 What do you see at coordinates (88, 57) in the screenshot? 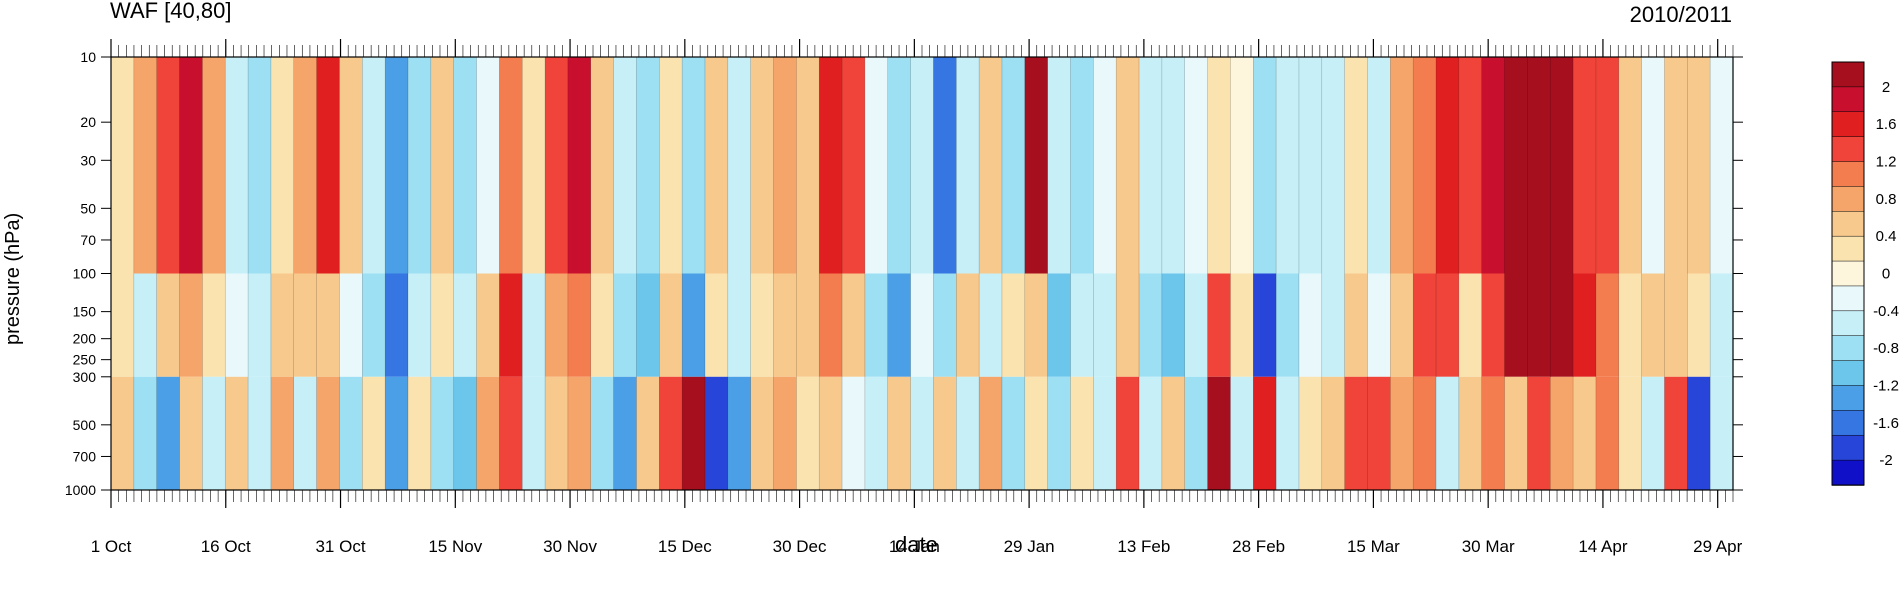
I see `y-tick-label: 10` at bounding box center [88, 57].